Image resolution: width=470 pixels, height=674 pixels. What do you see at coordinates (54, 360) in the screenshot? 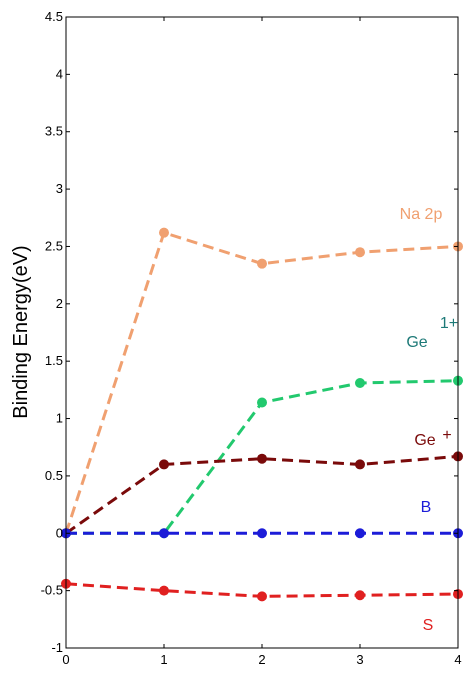
I see `y-tick-label: 1.5` at bounding box center [54, 360].